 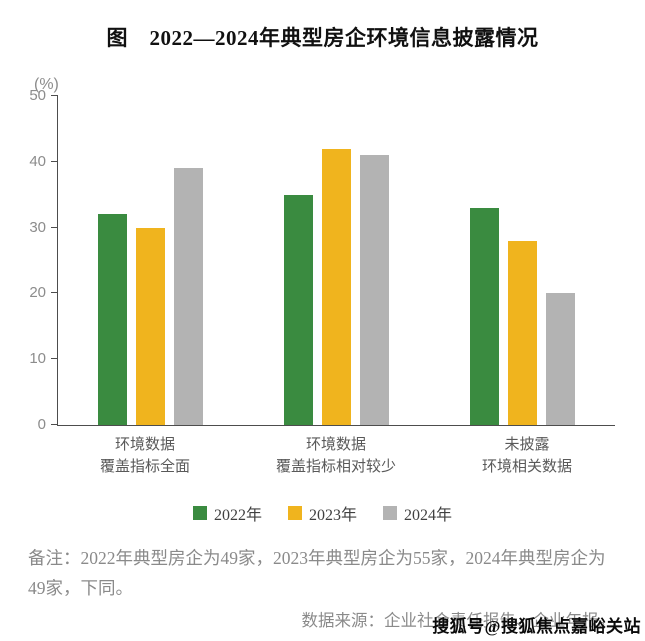 What do you see at coordinates (527, 457) in the screenshot?
I see `category-label: 未披露 环境相关数据` at bounding box center [527, 457].